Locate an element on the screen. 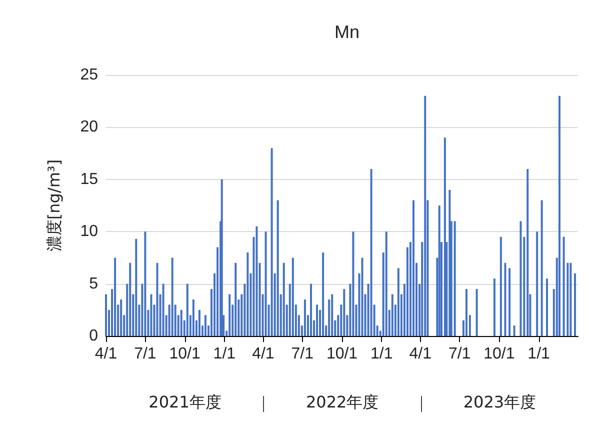 The image size is (594, 426). y-tick-label: 15 is located at coordinates (89, 179).